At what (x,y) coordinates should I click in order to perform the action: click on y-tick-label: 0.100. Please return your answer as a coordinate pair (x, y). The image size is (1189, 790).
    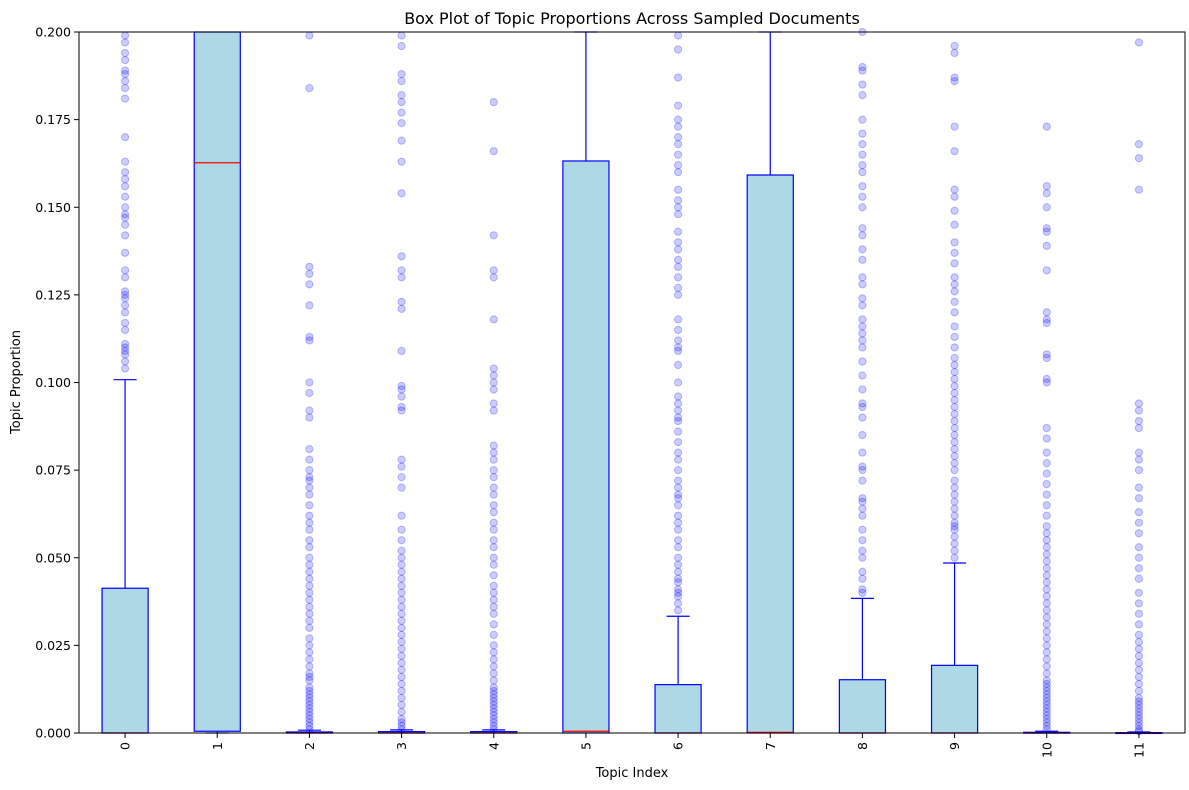
    Looking at the image, I should click on (53, 382).